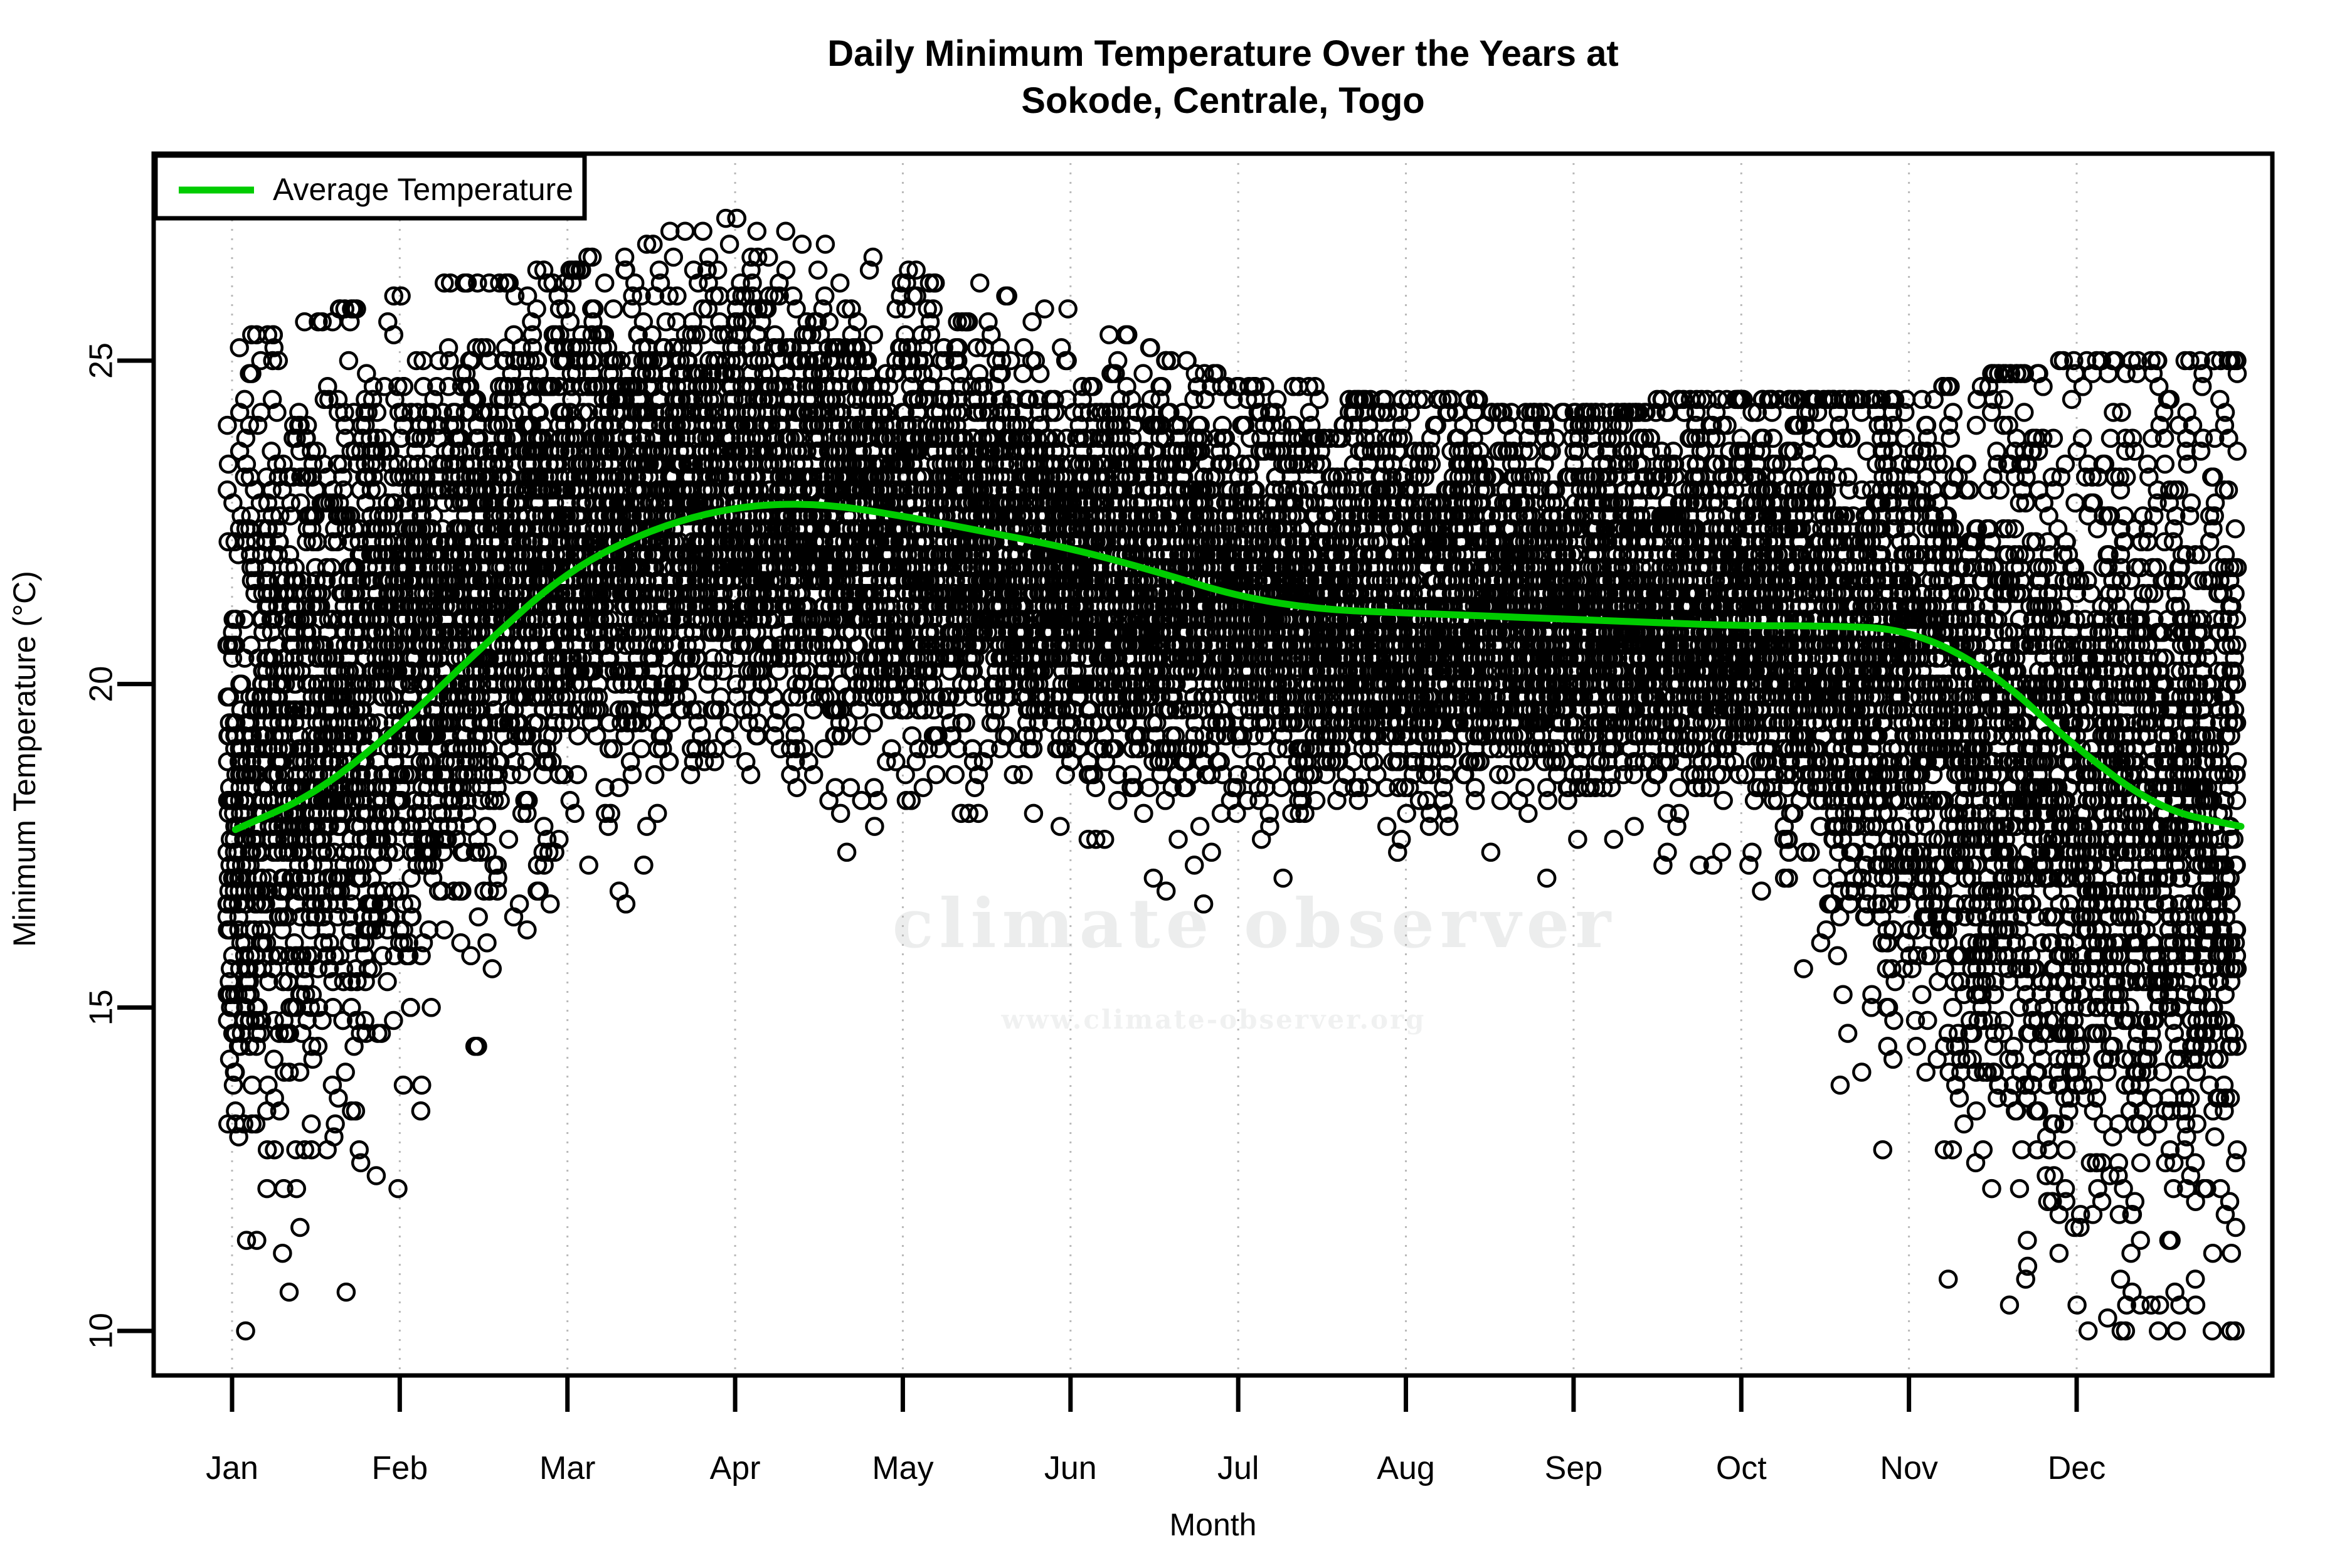 Image resolution: width=2352 pixels, height=1568 pixels. I want to click on chart-title-line2: Sokode, Centrale, Togo, so click(1222, 101).